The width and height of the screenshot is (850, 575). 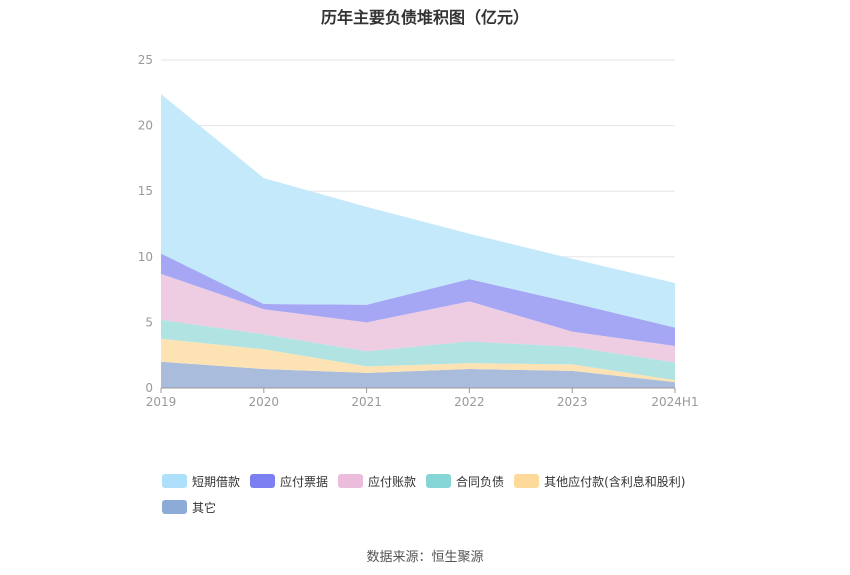 I want to click on y-tick-label: 10, so click(x=145, y=257).